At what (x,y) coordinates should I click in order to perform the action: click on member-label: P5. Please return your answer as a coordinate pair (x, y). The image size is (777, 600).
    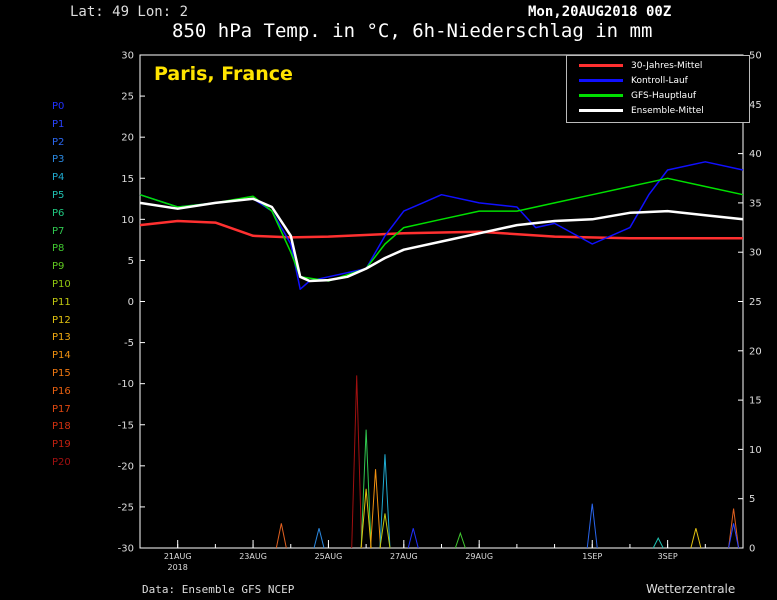
    Looking at the image, I should click on (58, 195).